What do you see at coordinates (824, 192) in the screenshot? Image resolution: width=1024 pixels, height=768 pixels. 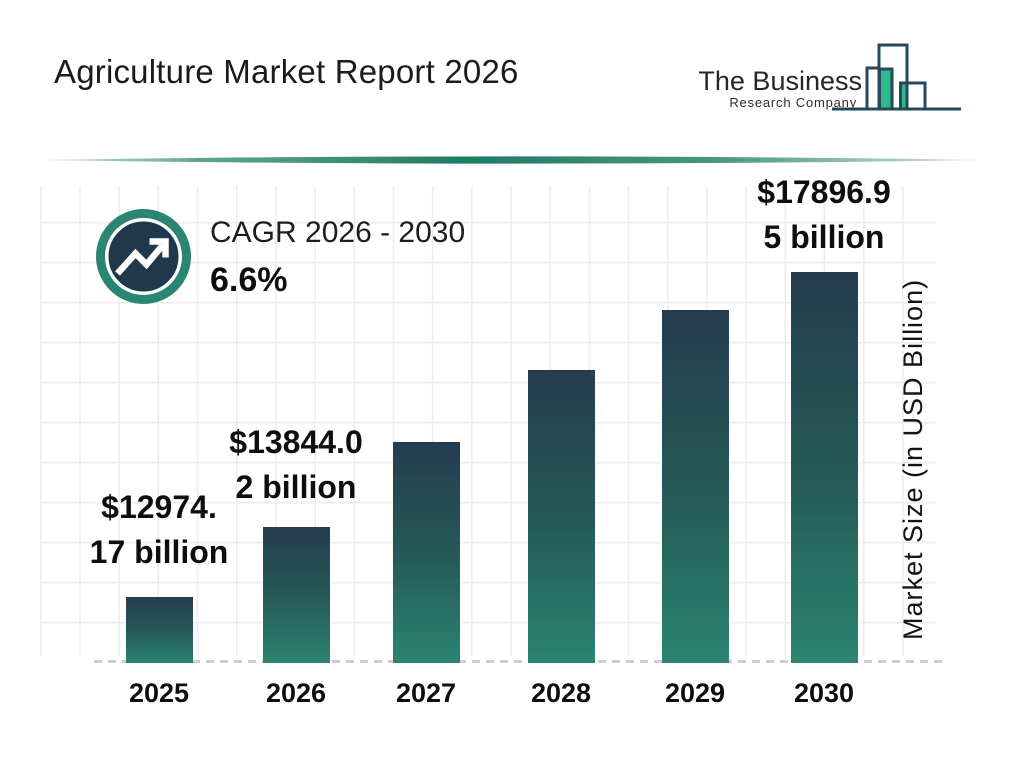 I see `value-label-line: $17896.9` at bounding box center [824, 192].